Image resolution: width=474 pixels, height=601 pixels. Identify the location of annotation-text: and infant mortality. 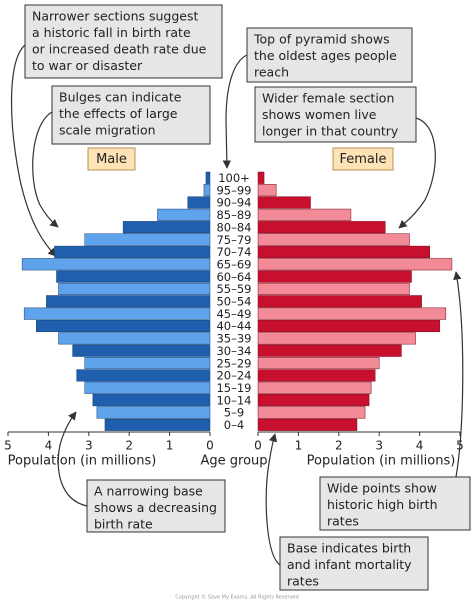
(349, 564).